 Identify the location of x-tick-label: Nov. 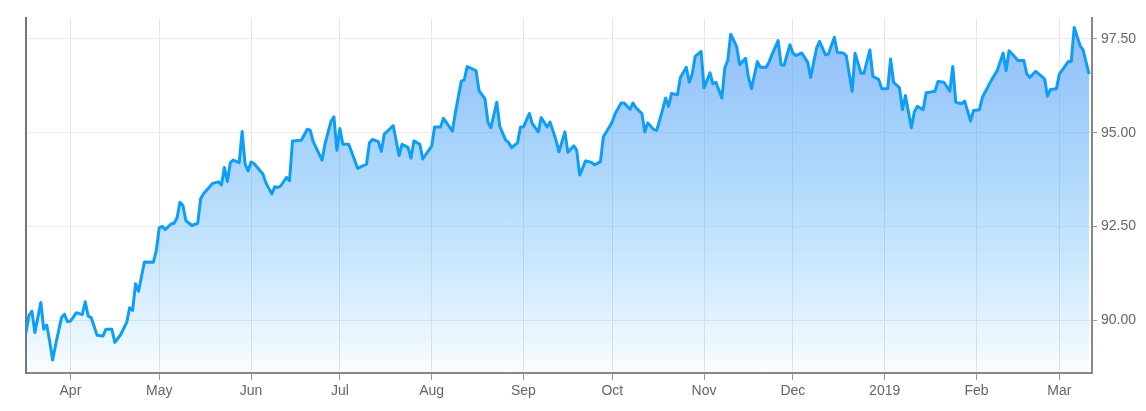
(704, 390).